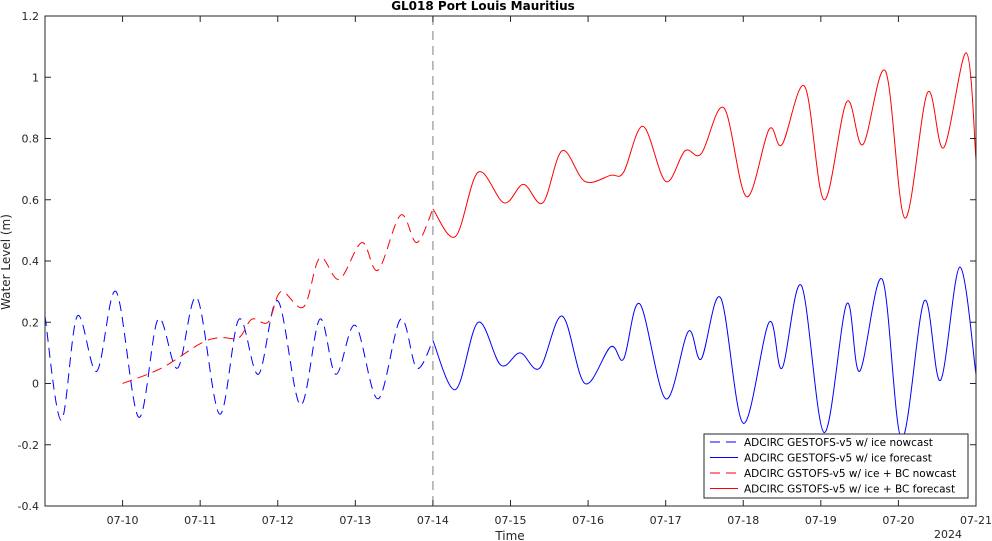  I want to click on y-tick-label: 0.2, so click(31, 322).